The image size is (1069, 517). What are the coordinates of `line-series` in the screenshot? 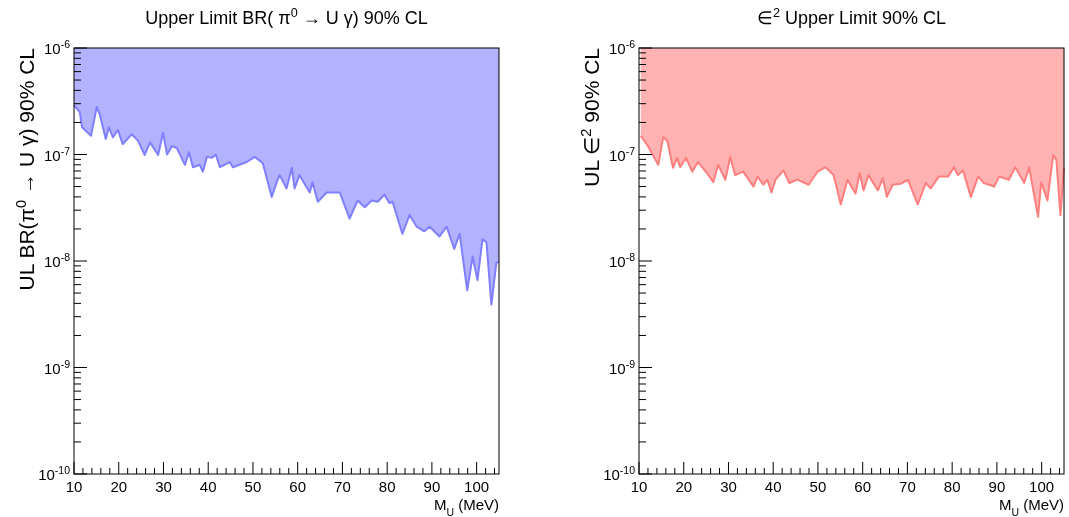 It's located at (852, 176).